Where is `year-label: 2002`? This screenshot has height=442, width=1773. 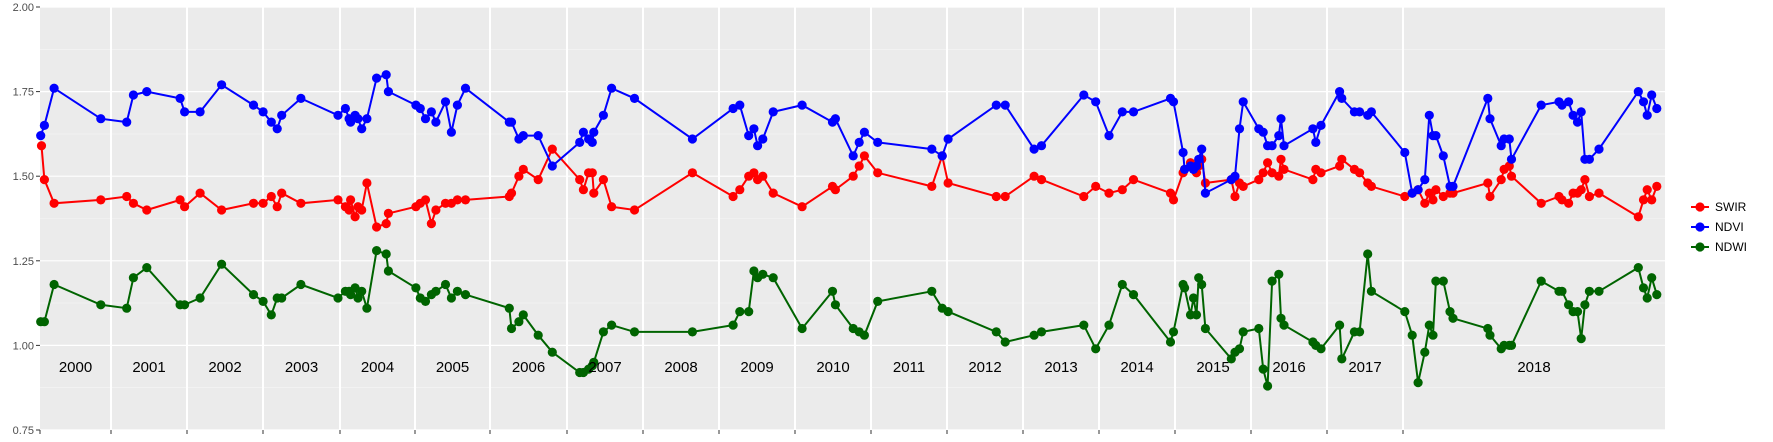 year-label: 2002 is located at coordinates (224, 367).